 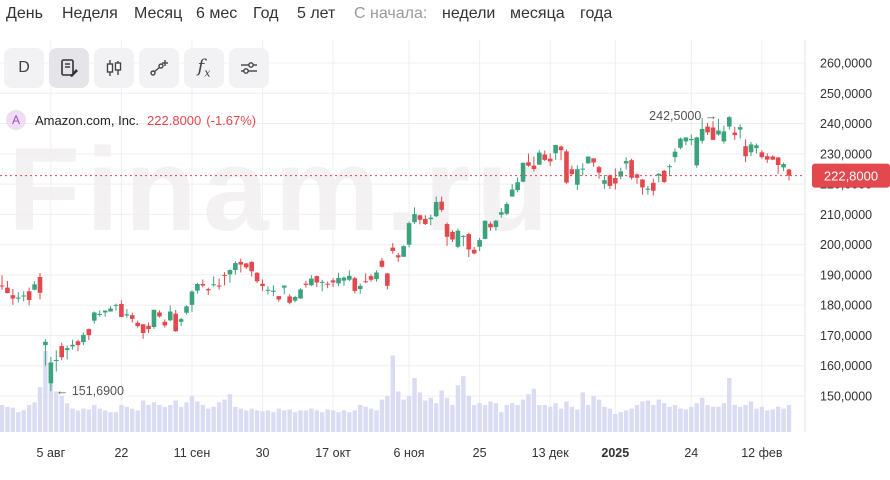 What do you see at coordinates (469, 13) in the screenshot?
I see `since-week: недели` at bounding box center [469, 13].